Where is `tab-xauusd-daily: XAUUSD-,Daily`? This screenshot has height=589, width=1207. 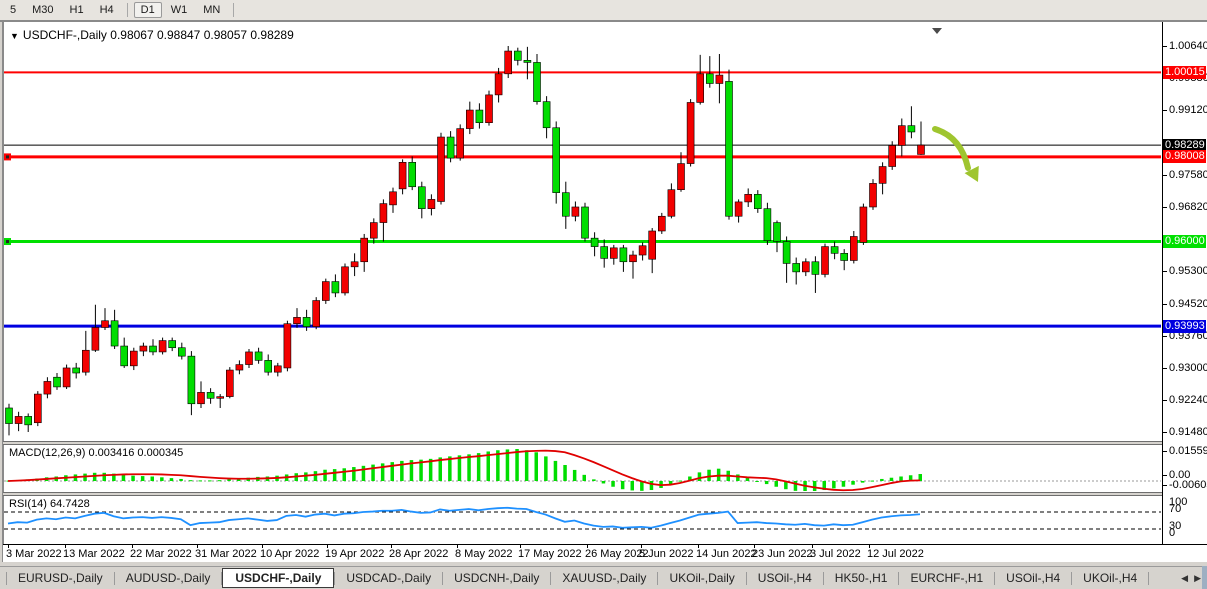 tab-xauusd-daily: XAUUSD-,Daily is located at coordinates (604, 578).